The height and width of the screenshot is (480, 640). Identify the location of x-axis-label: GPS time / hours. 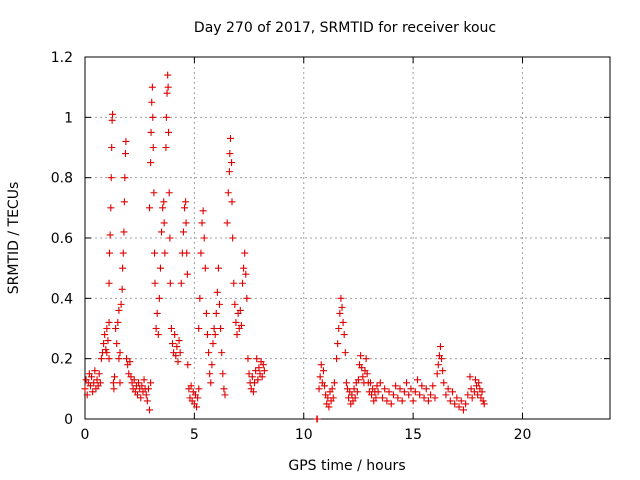
(346, 466).